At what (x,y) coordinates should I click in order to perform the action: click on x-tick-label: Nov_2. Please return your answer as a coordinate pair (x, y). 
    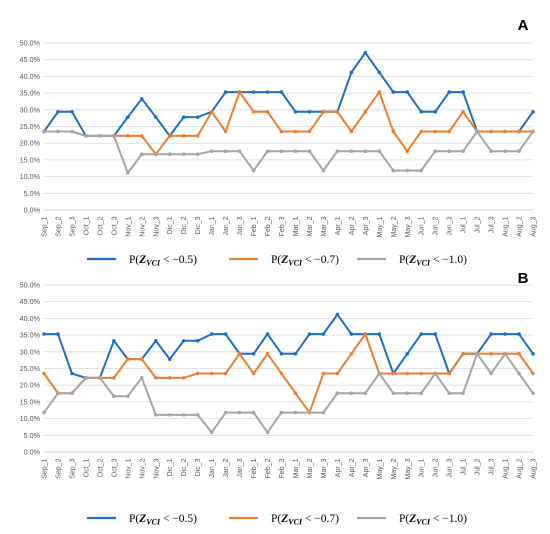
    Looking at the image, I should click on (142, 226).